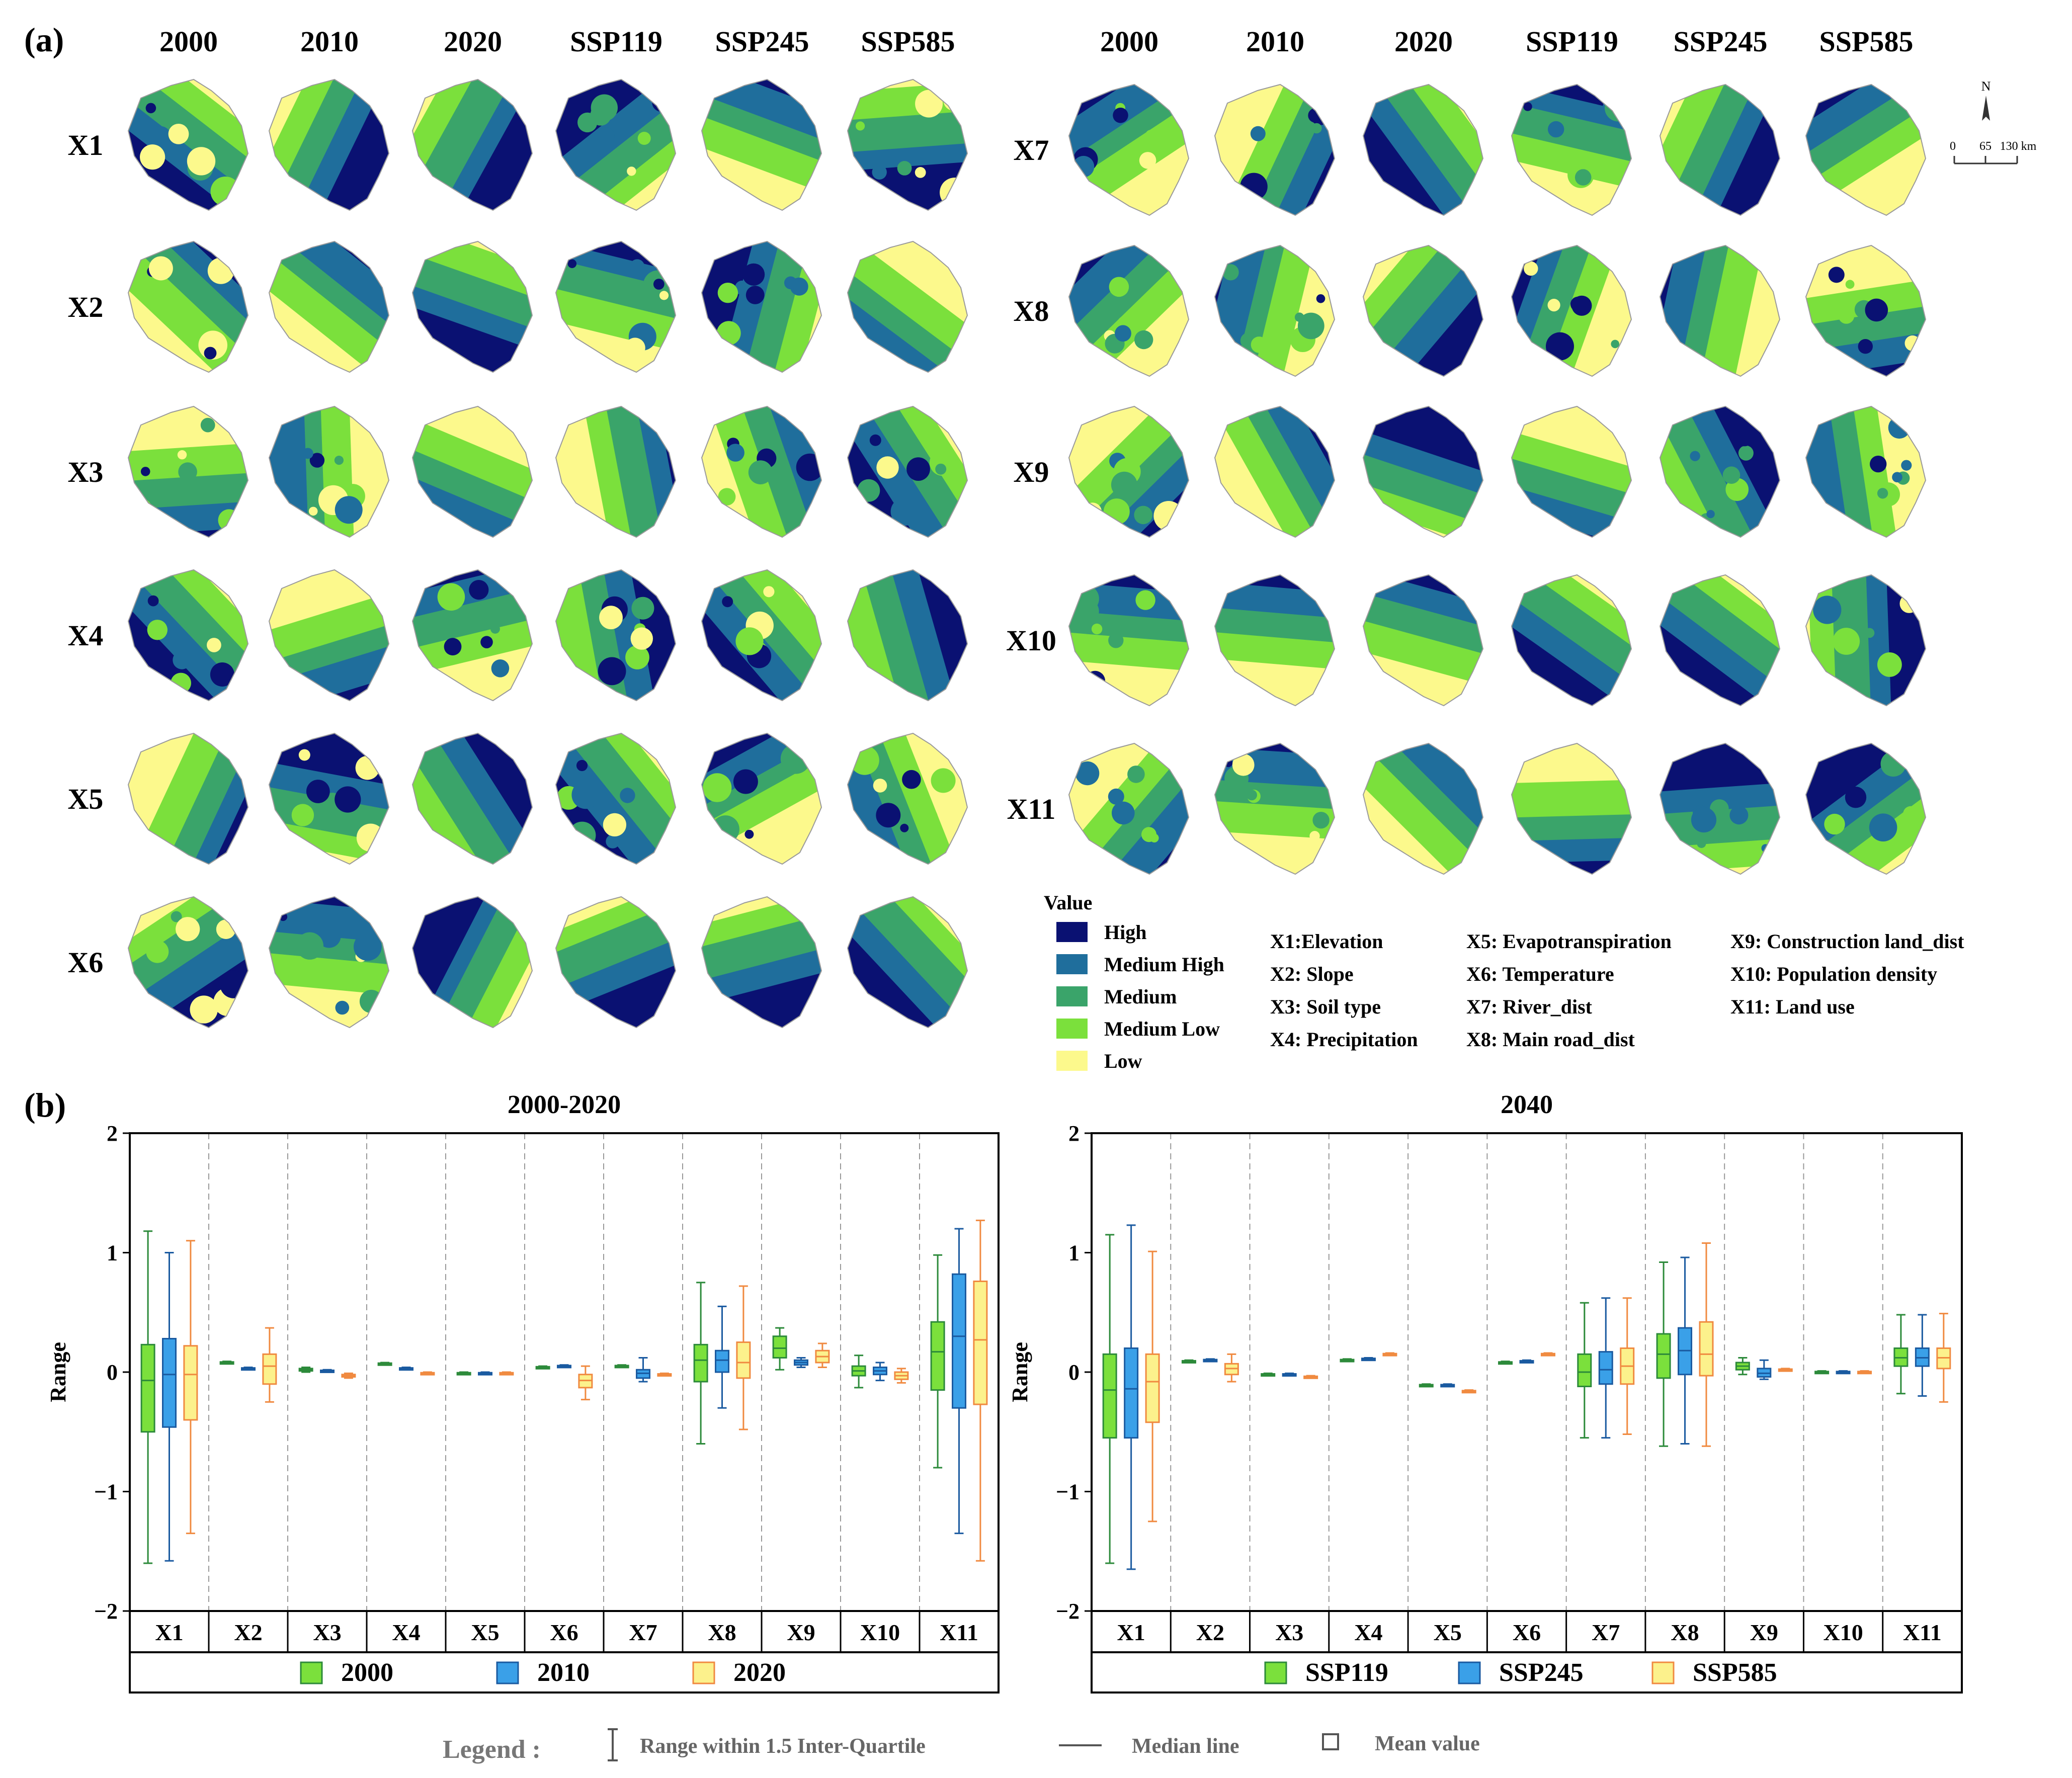  I want to click on legend-class-low: Low, so click(1123, 1061).